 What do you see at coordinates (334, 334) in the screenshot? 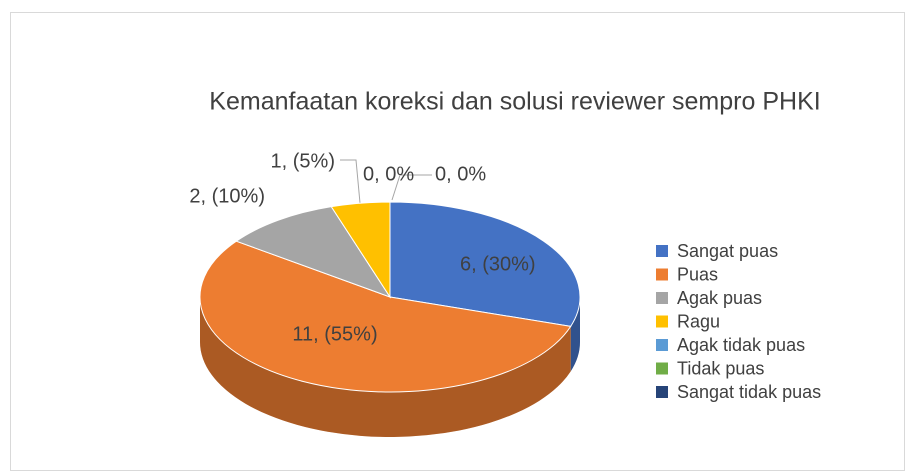
I see `data-label: 11, (55%)` at bounding box center [334, 334].